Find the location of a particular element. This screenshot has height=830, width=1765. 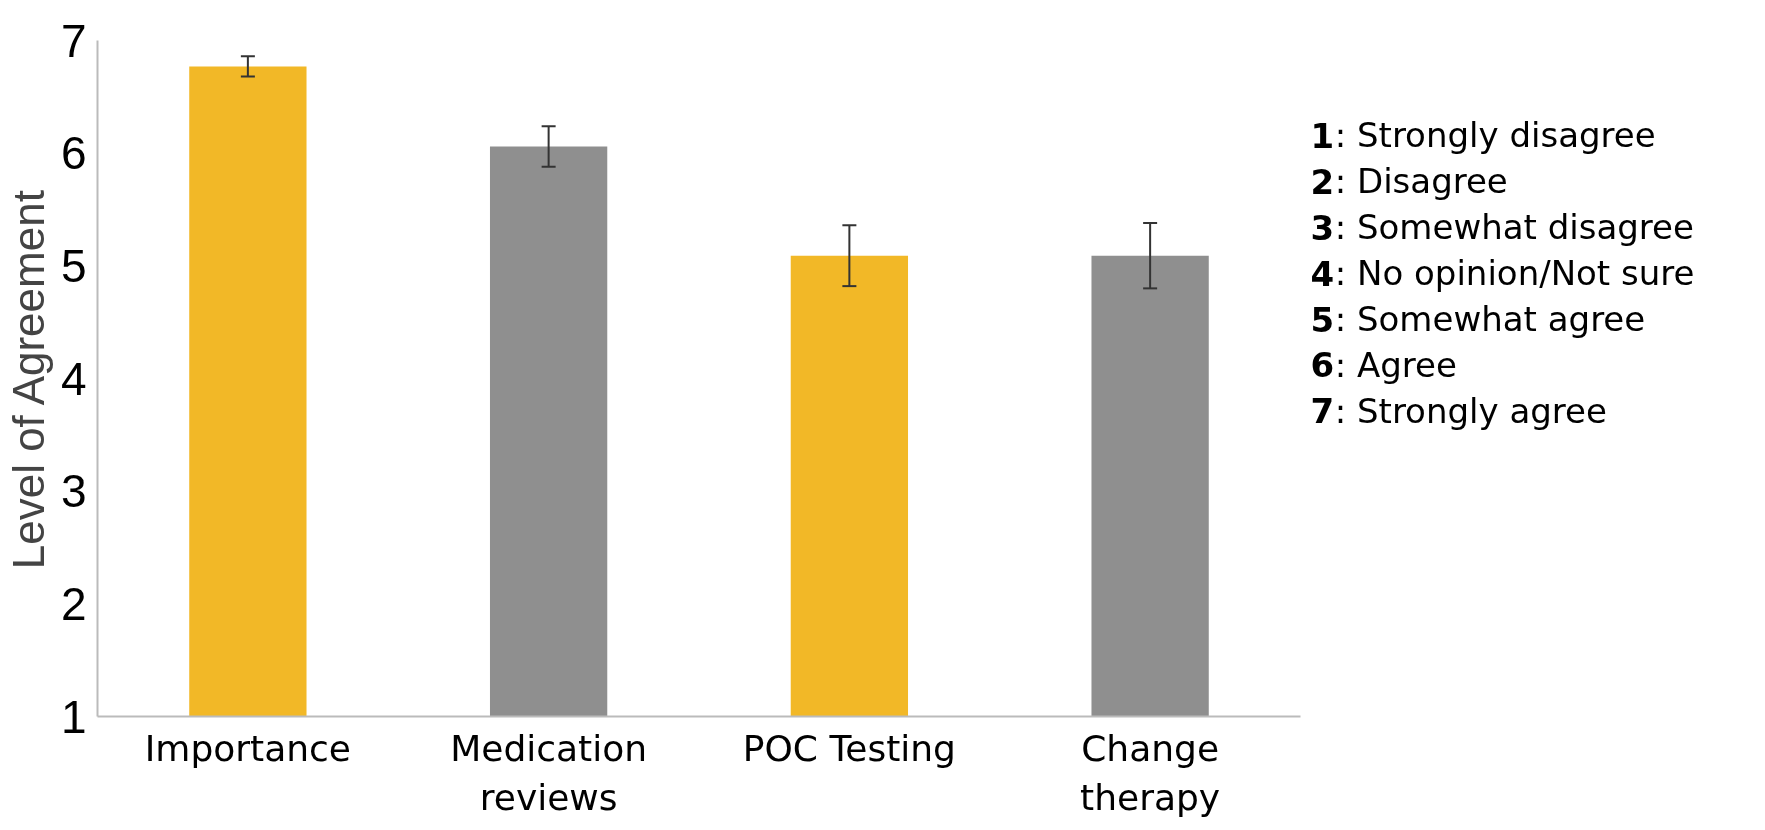

y-tick-label: 2 is located at coordinates (73, 603).